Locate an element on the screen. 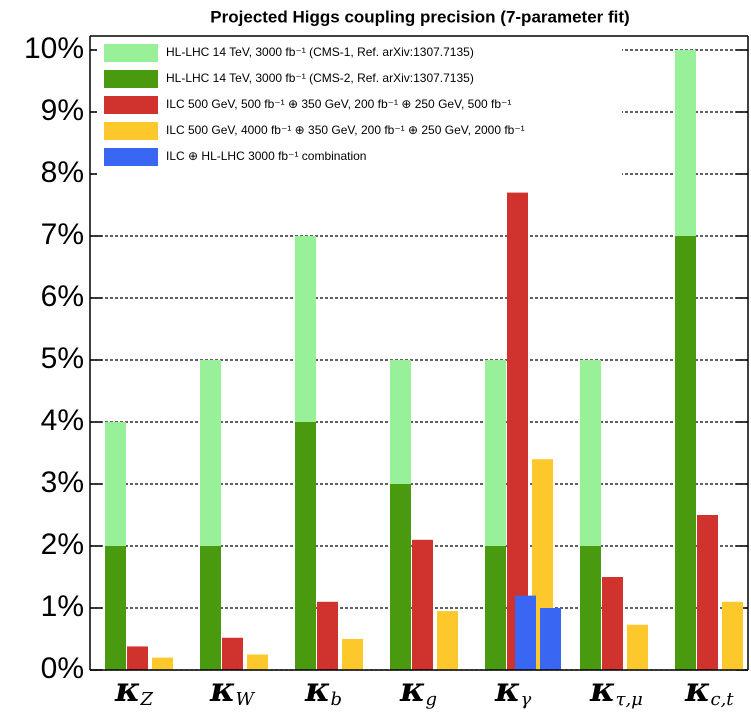 Image resolution: width=751 pixels, height=722 pixels. y-tick-label: 3% is located at coordinates (62, 482).